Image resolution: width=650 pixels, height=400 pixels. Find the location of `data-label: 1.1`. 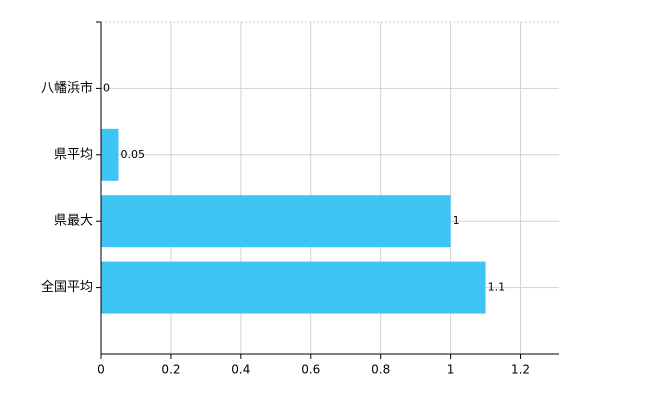

data-label: 1.1 is located at coordinates (497, 287).